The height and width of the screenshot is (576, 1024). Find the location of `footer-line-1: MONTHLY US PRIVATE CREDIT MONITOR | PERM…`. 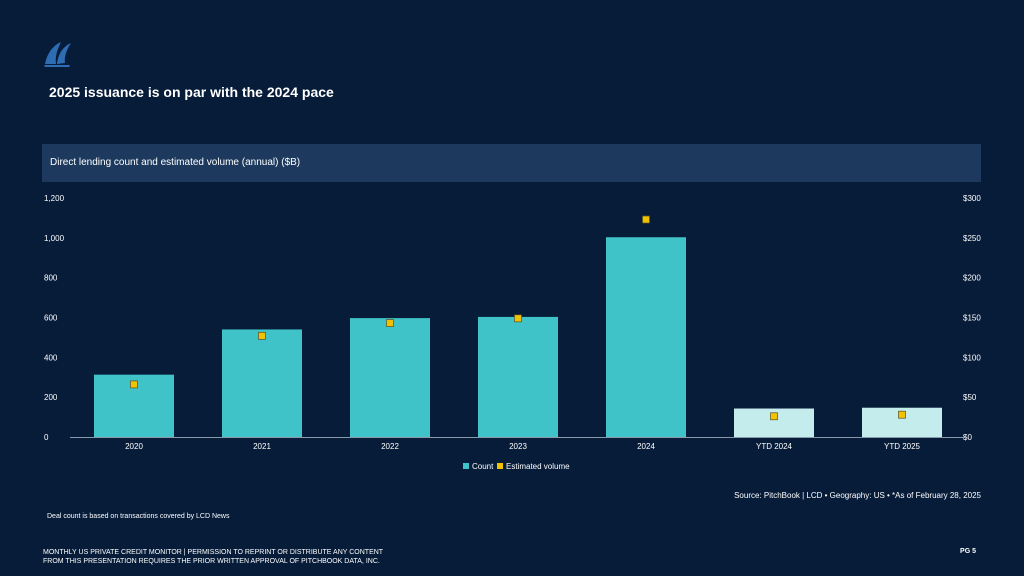

footer-line-1: MONTHLY US PRIVATE CREDIT MONITOR | PERM… is located at coordinates (213, 552).